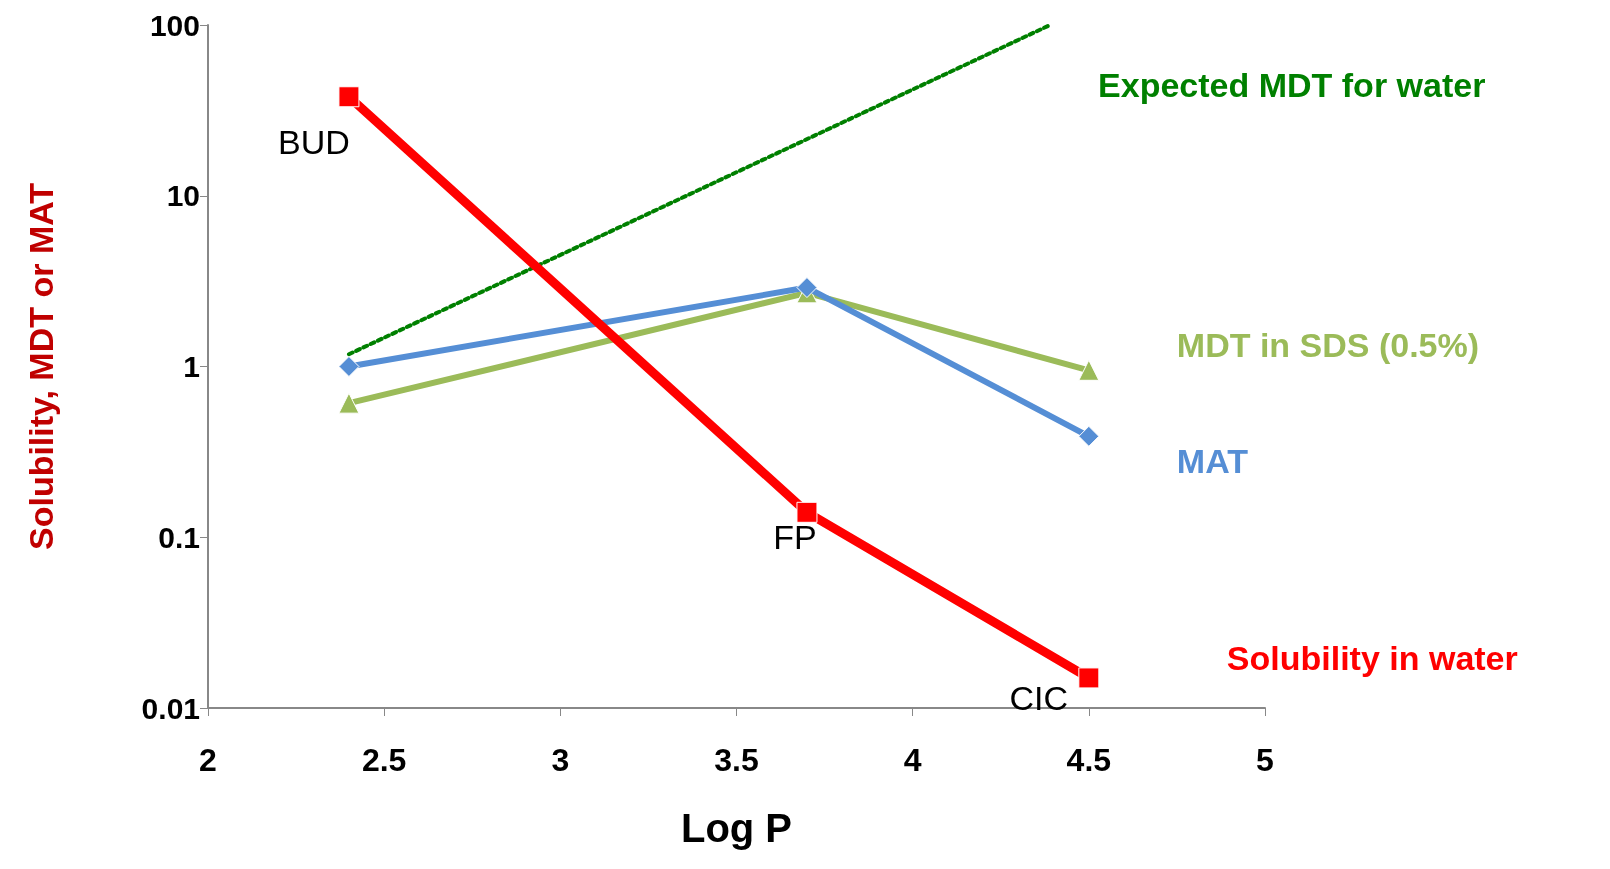  Describe the element at coordinates (1372, 657) in the screenshot. I see `text: Solubility in water` at that location.